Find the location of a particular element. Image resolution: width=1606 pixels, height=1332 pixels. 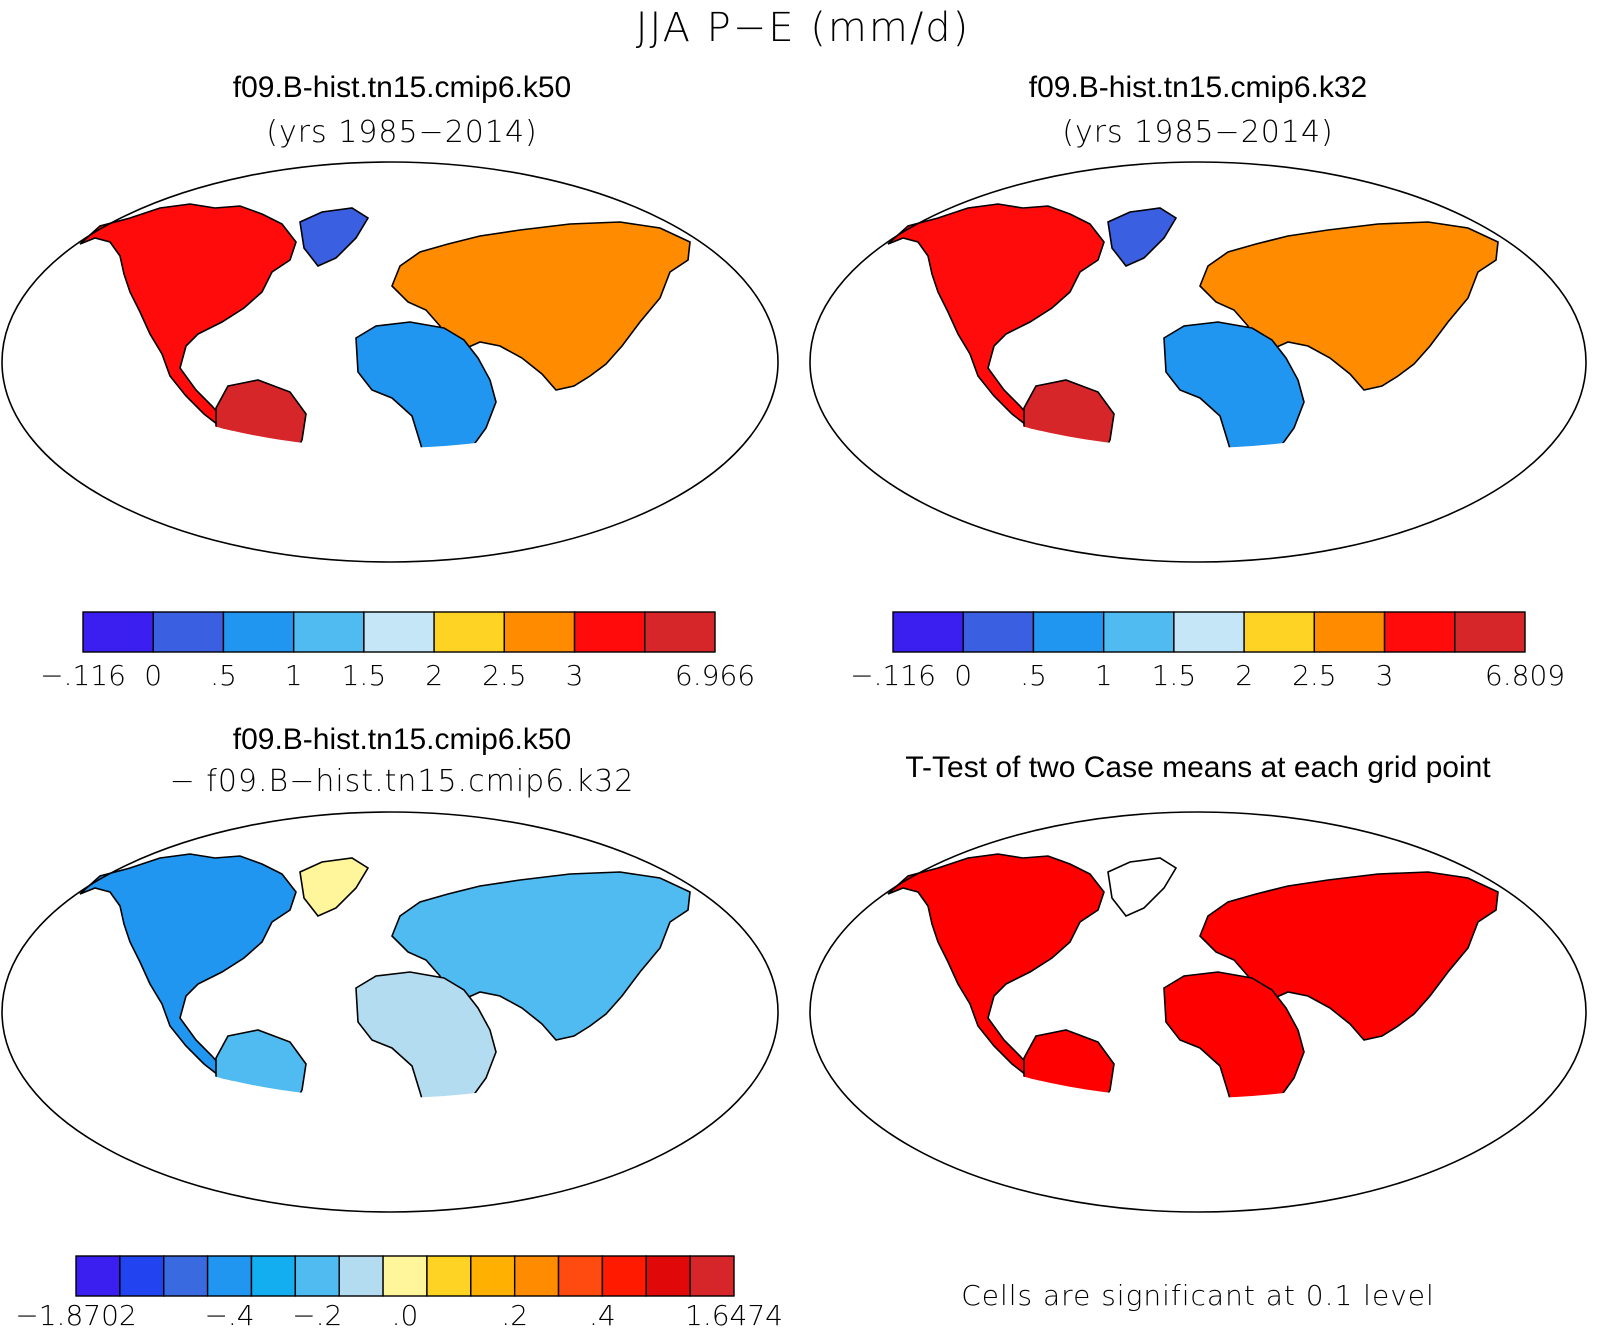

panel3-map is located at coordinates (390, 1012).